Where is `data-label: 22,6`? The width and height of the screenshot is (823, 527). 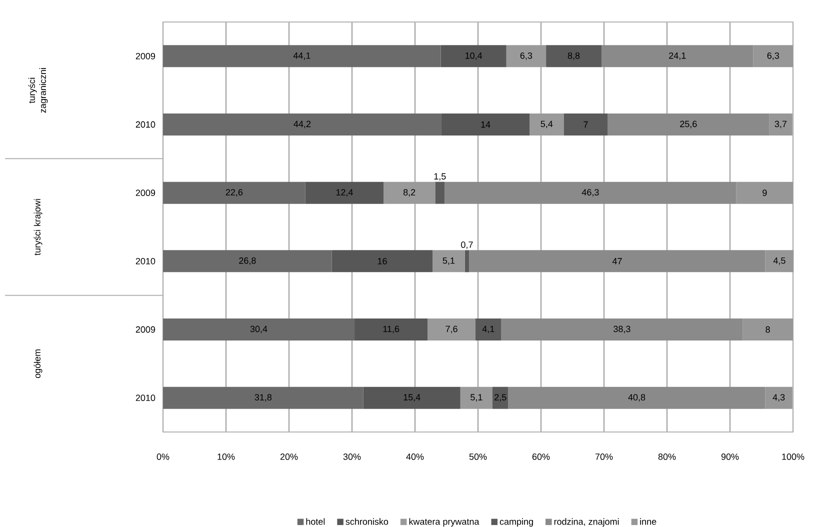 data-label: 22,6 is located at coordinates (234, 193).